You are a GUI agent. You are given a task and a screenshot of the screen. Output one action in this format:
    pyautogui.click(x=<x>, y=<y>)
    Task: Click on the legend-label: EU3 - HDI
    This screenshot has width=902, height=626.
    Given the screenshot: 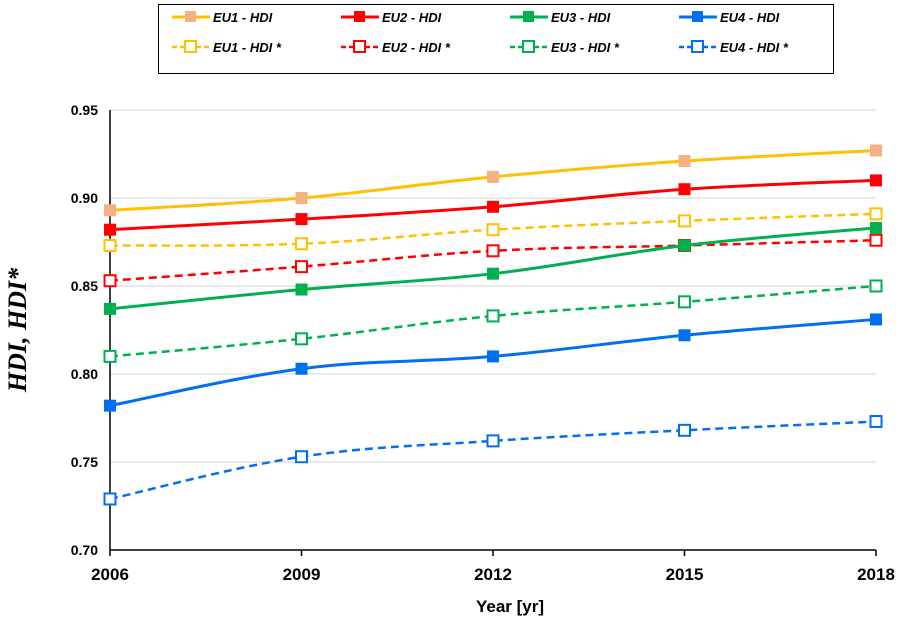 What is the action you would take?
    pyautogui.click(x=581, y=17)
    